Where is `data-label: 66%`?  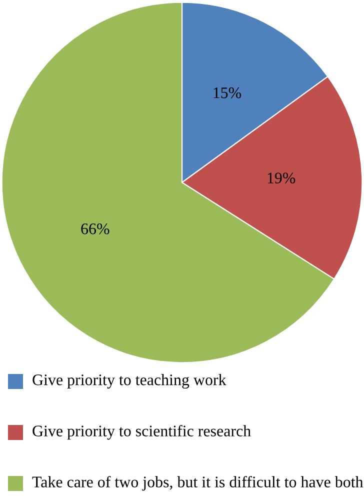
data-label: 66% is located at coordinates (95, 228).